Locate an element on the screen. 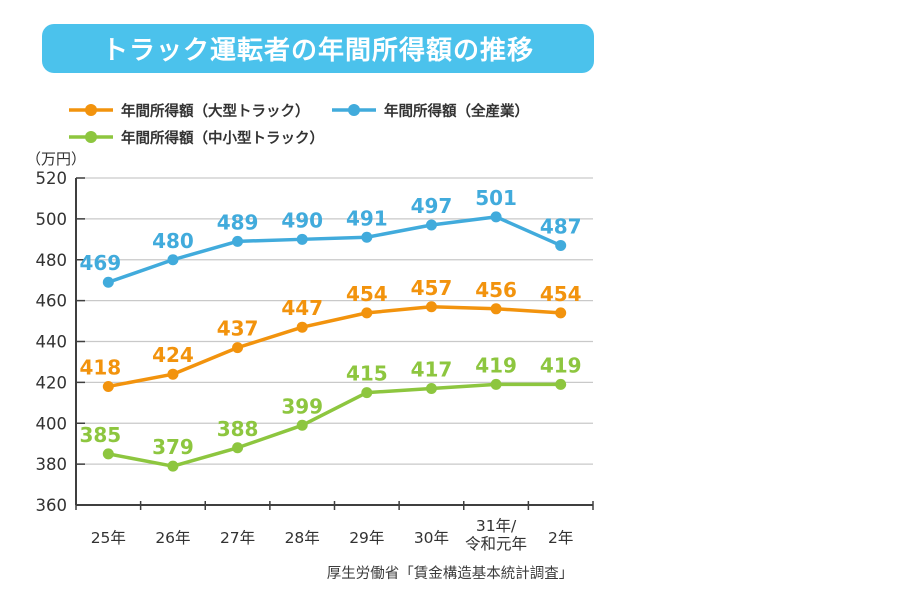 The height and width of the screenshot is (600, 900). y-tick-label-380: 380 is located at coordinates (52, 464).